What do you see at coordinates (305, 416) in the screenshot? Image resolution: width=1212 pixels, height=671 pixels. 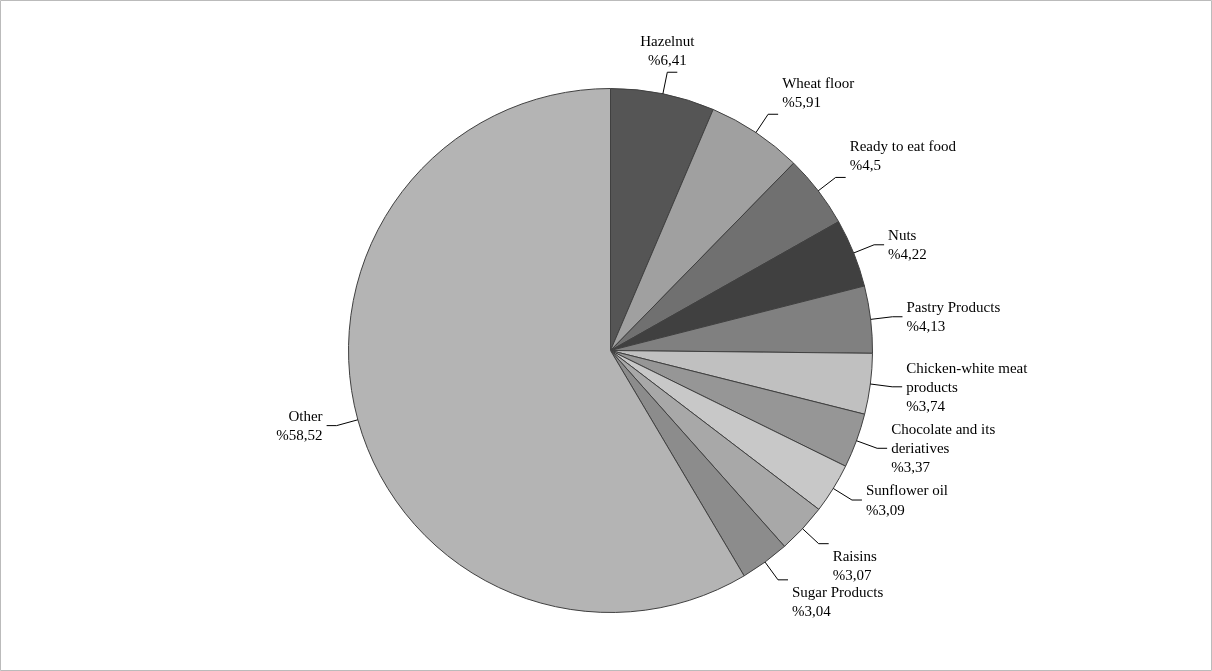 I see `slice-label: Other` at bounding box center [305, 416].